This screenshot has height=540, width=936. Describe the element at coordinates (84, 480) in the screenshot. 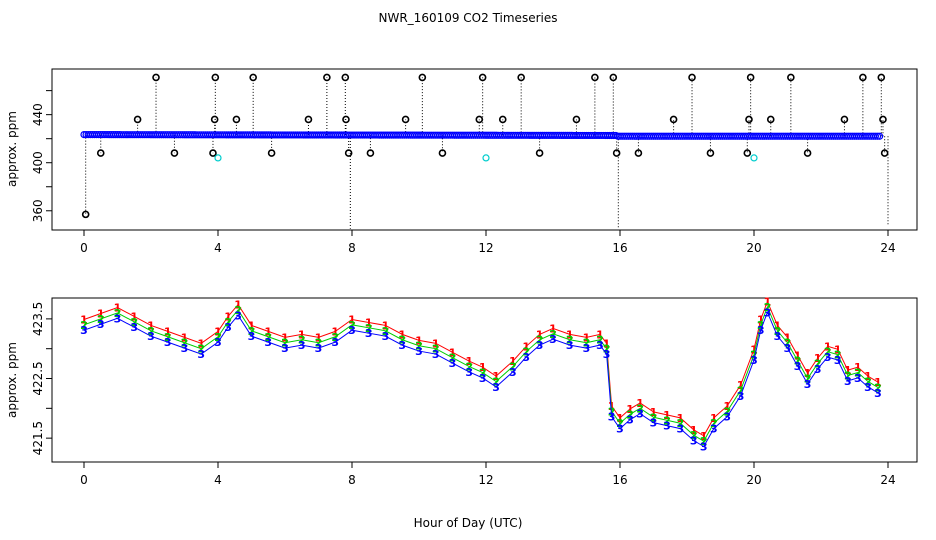

I see `x-tick-label: 0` at that location.